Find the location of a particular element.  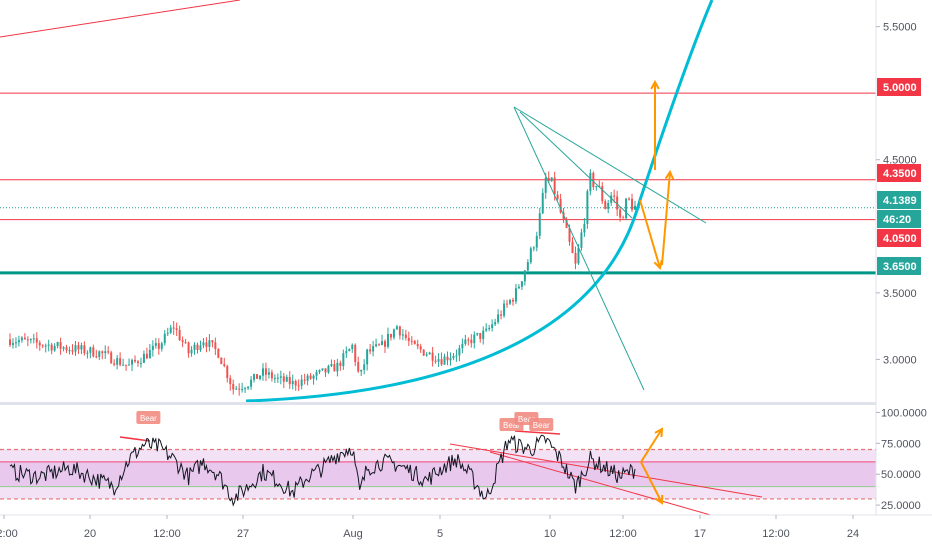

oscillator-scale is located at coordinates (904, 460).